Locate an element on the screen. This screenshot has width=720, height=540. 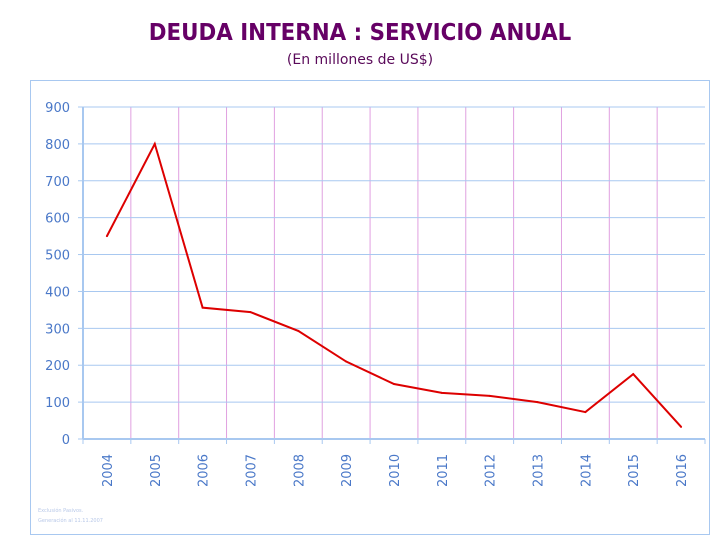
y-tick-label: 700 is located at coordinates (57, 182).